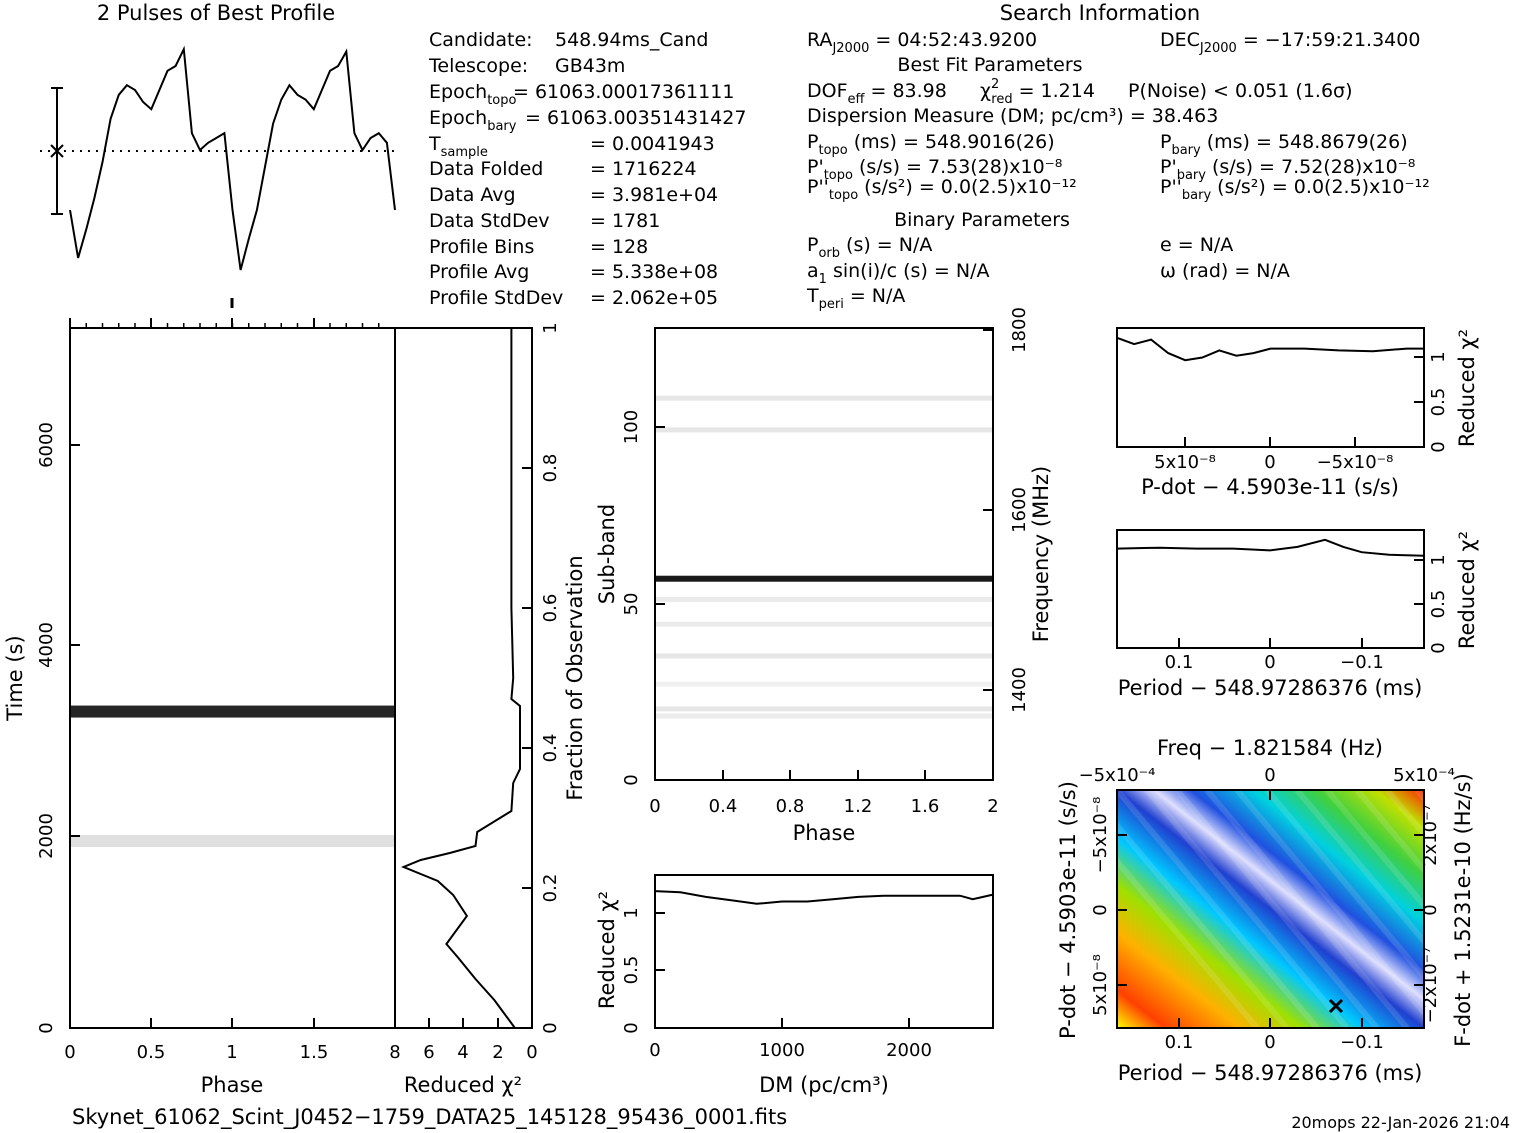  I want to click on info-row: Profile Avg = 5.338e+08, so click(573, 272).